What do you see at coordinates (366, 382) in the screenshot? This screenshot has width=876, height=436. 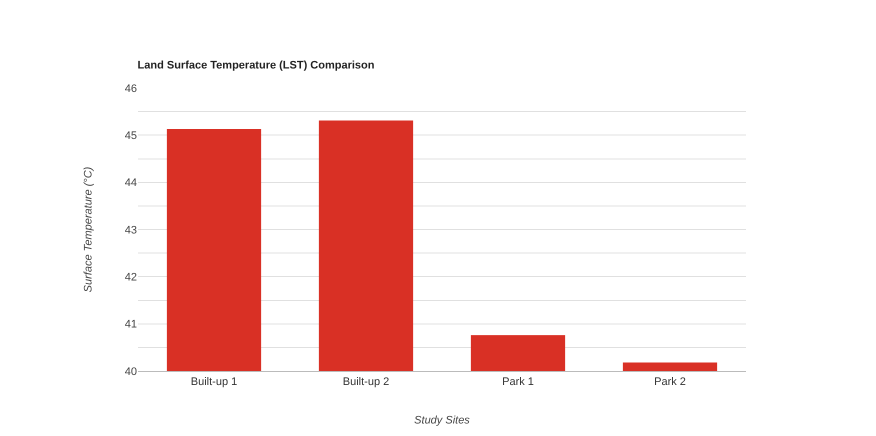 I see `x-tick-label: Built-up 2` at bounding box center [366, 382].